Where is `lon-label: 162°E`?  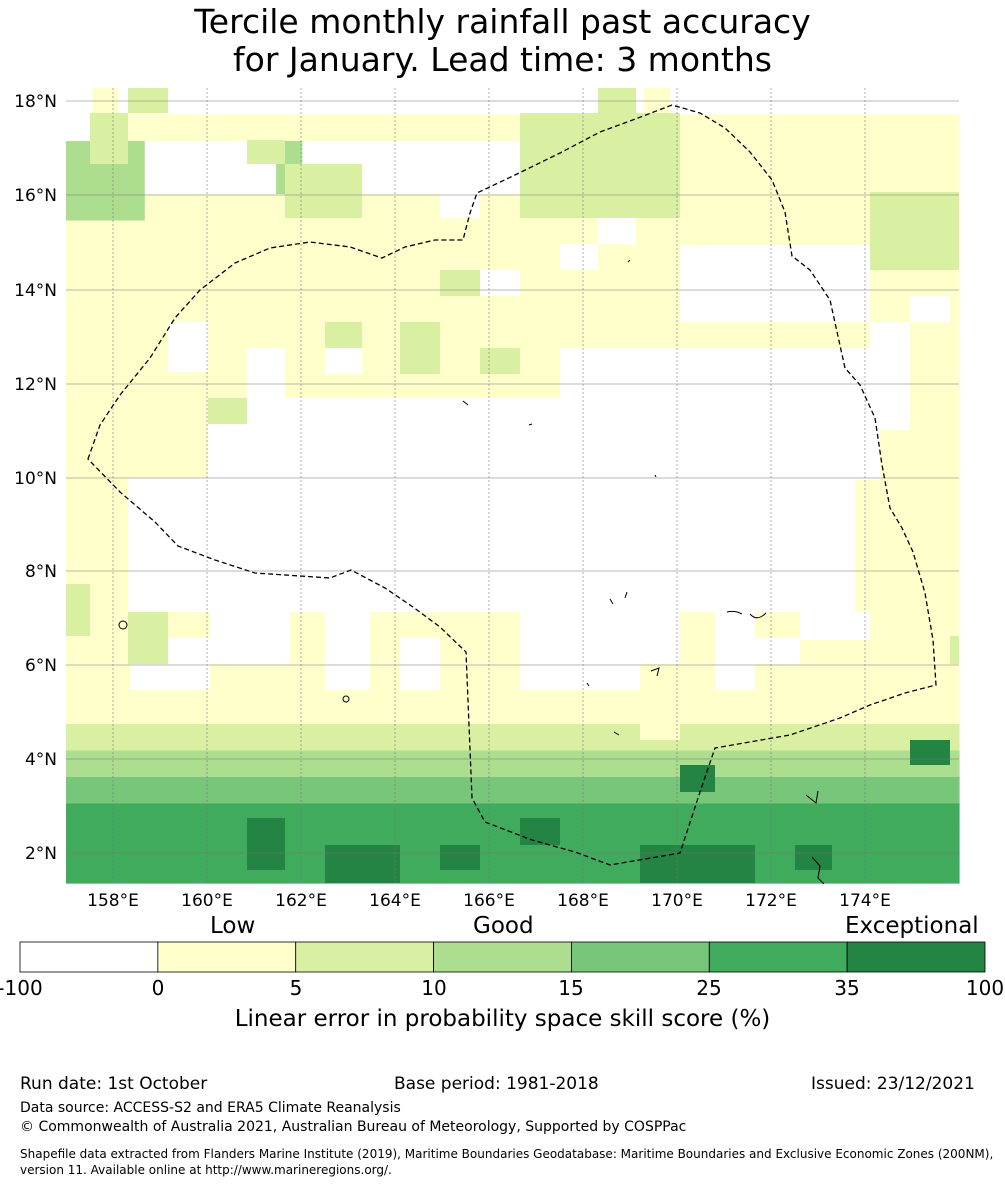
lon-label: 162°E is located at coordinates (301, 901).